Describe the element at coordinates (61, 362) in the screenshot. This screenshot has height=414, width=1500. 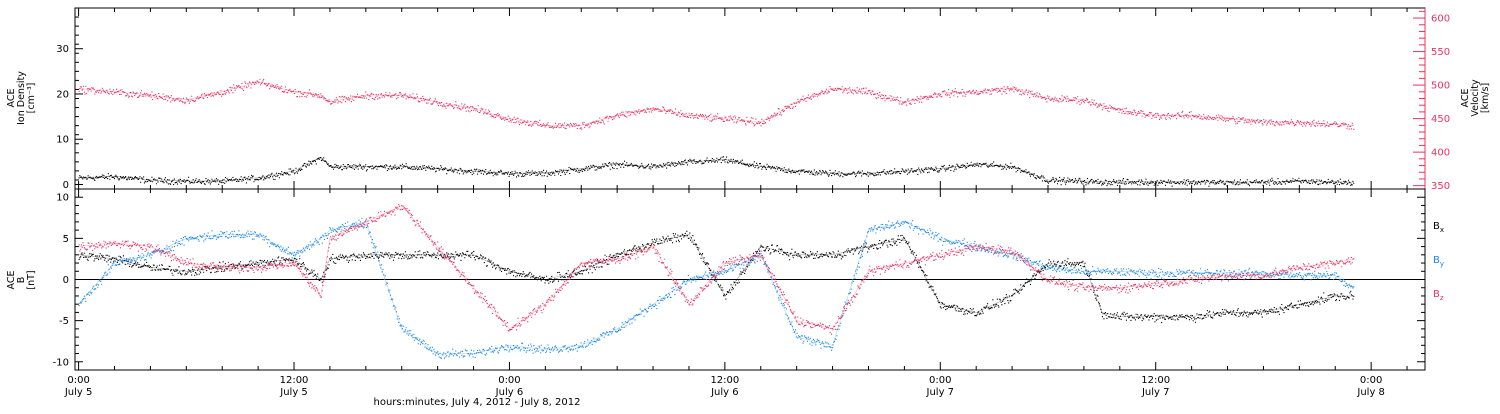
I see `b-tick-label: -10` at that location.